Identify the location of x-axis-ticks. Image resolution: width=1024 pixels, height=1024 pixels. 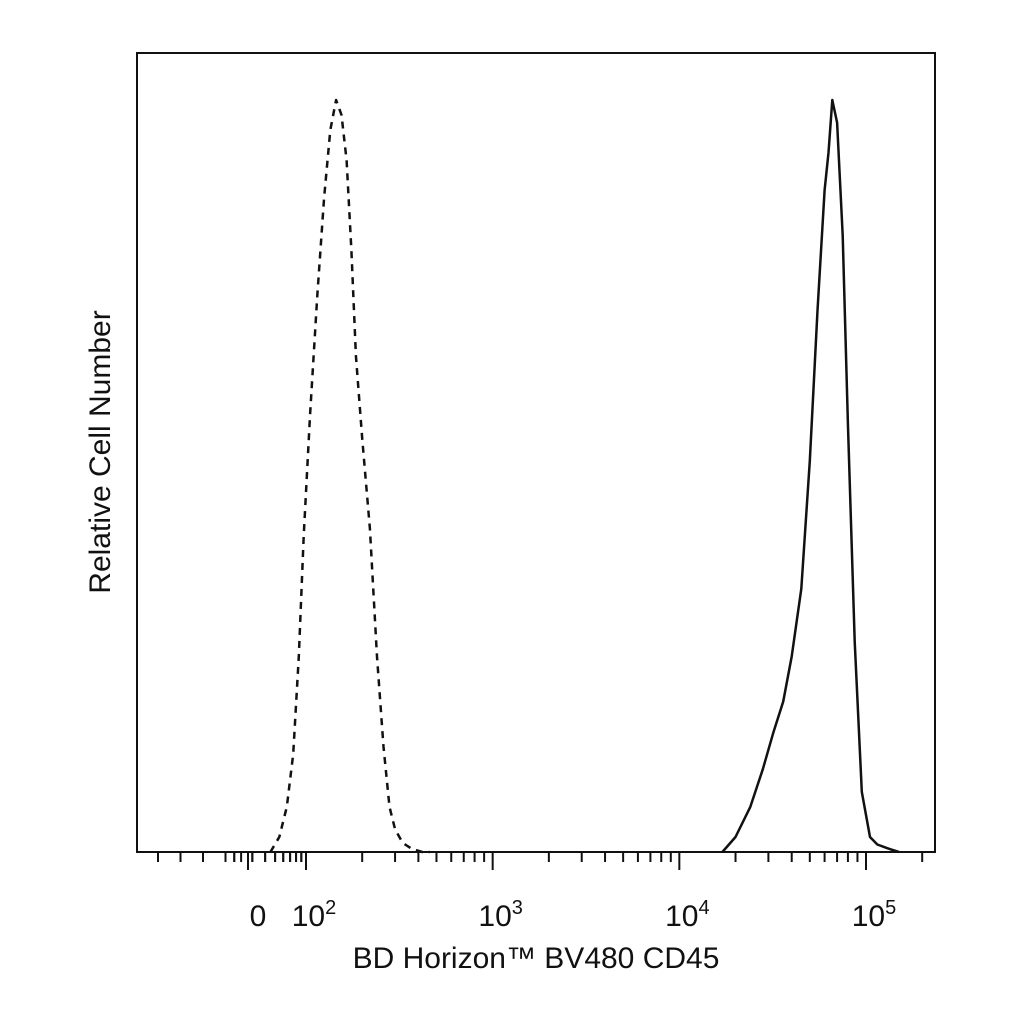
(540, 861).